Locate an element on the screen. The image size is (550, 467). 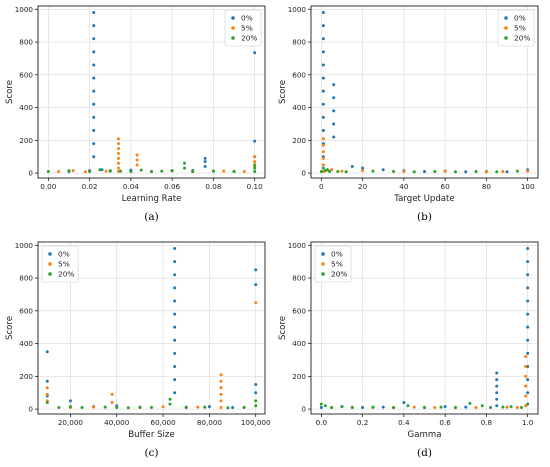
x-tick-label: 60,000 is located at coordinates (164, 422).